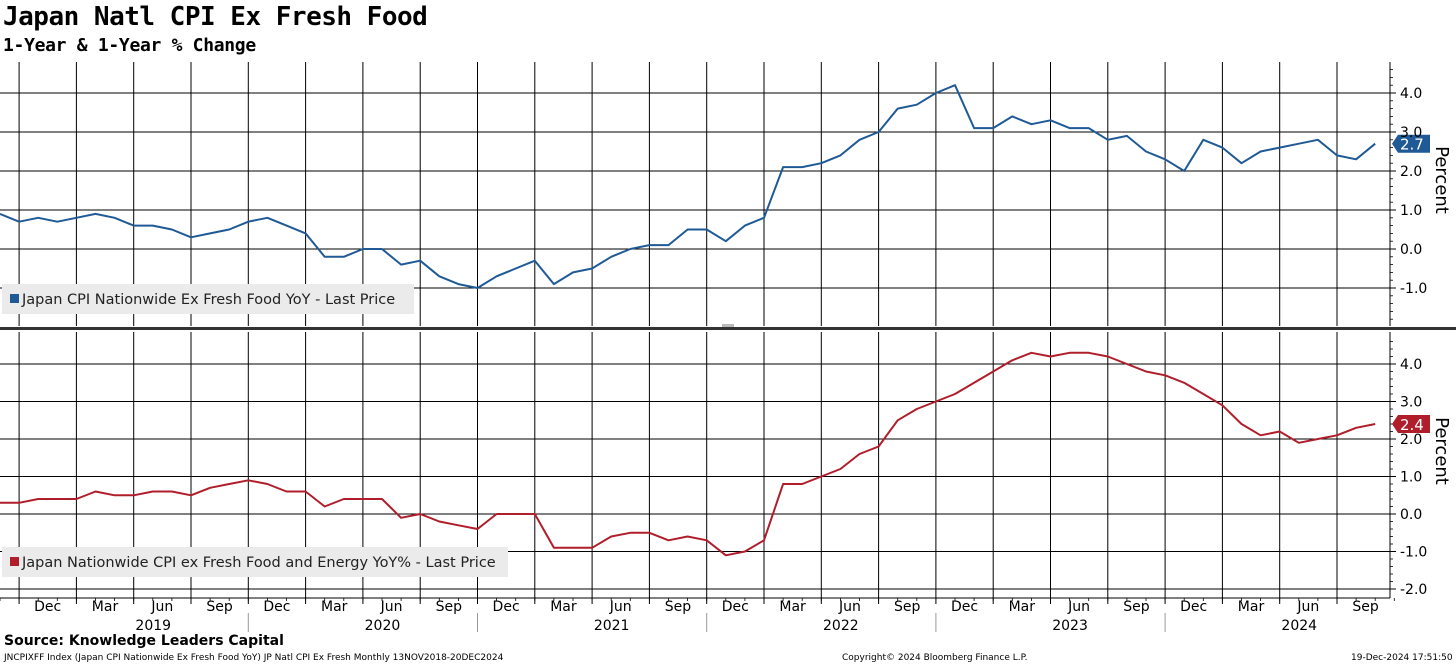 This screenshot has height=666, width=1456. Describe the element at coordinates (153, 626) in the screenshot. I see `x-year-label: 2019` at that location.